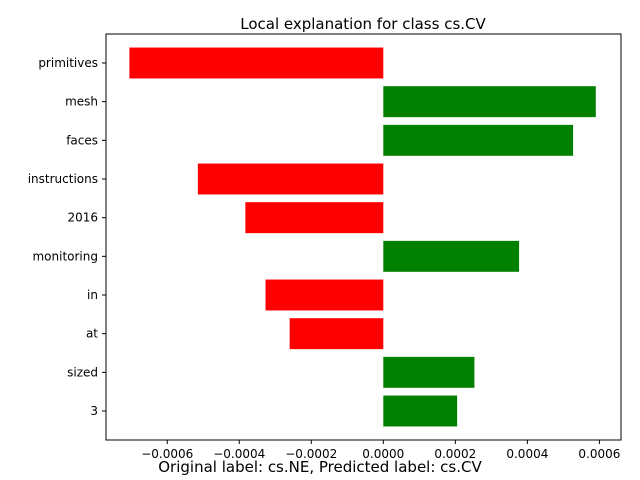 Image resolution: width=640 pixels, height=480 pixels. What do you see at coordinates (599, 454) in the screenshot?
I see `x-tick-label: 0.0006` at bounding box center [599, 454].